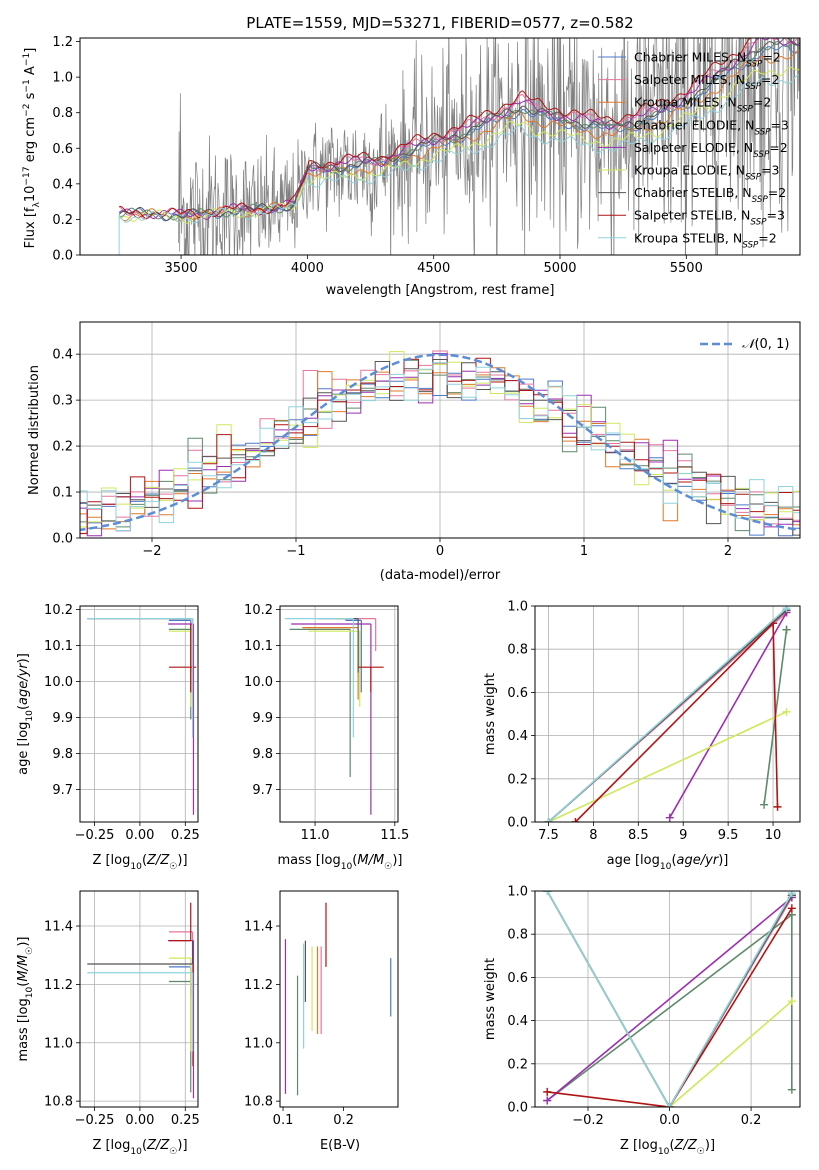 Image resolution: width=819 pixels, height=1170 pixels. Describe the element at coordinates (786, 629) in the screenshot. I see `marker-chabrier-elodie` at that location.